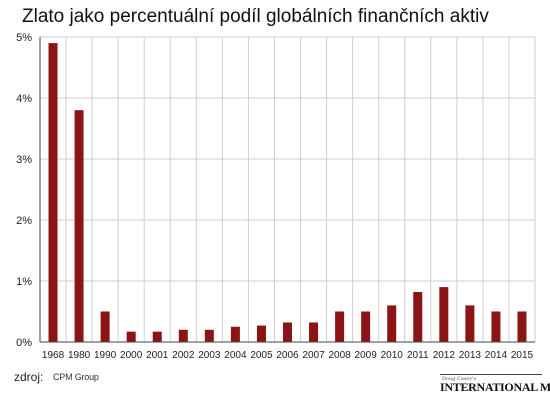 The width and height of the screenshot is (550, 402). I want to click on x-tick-label: 2003, so click(209, 355).